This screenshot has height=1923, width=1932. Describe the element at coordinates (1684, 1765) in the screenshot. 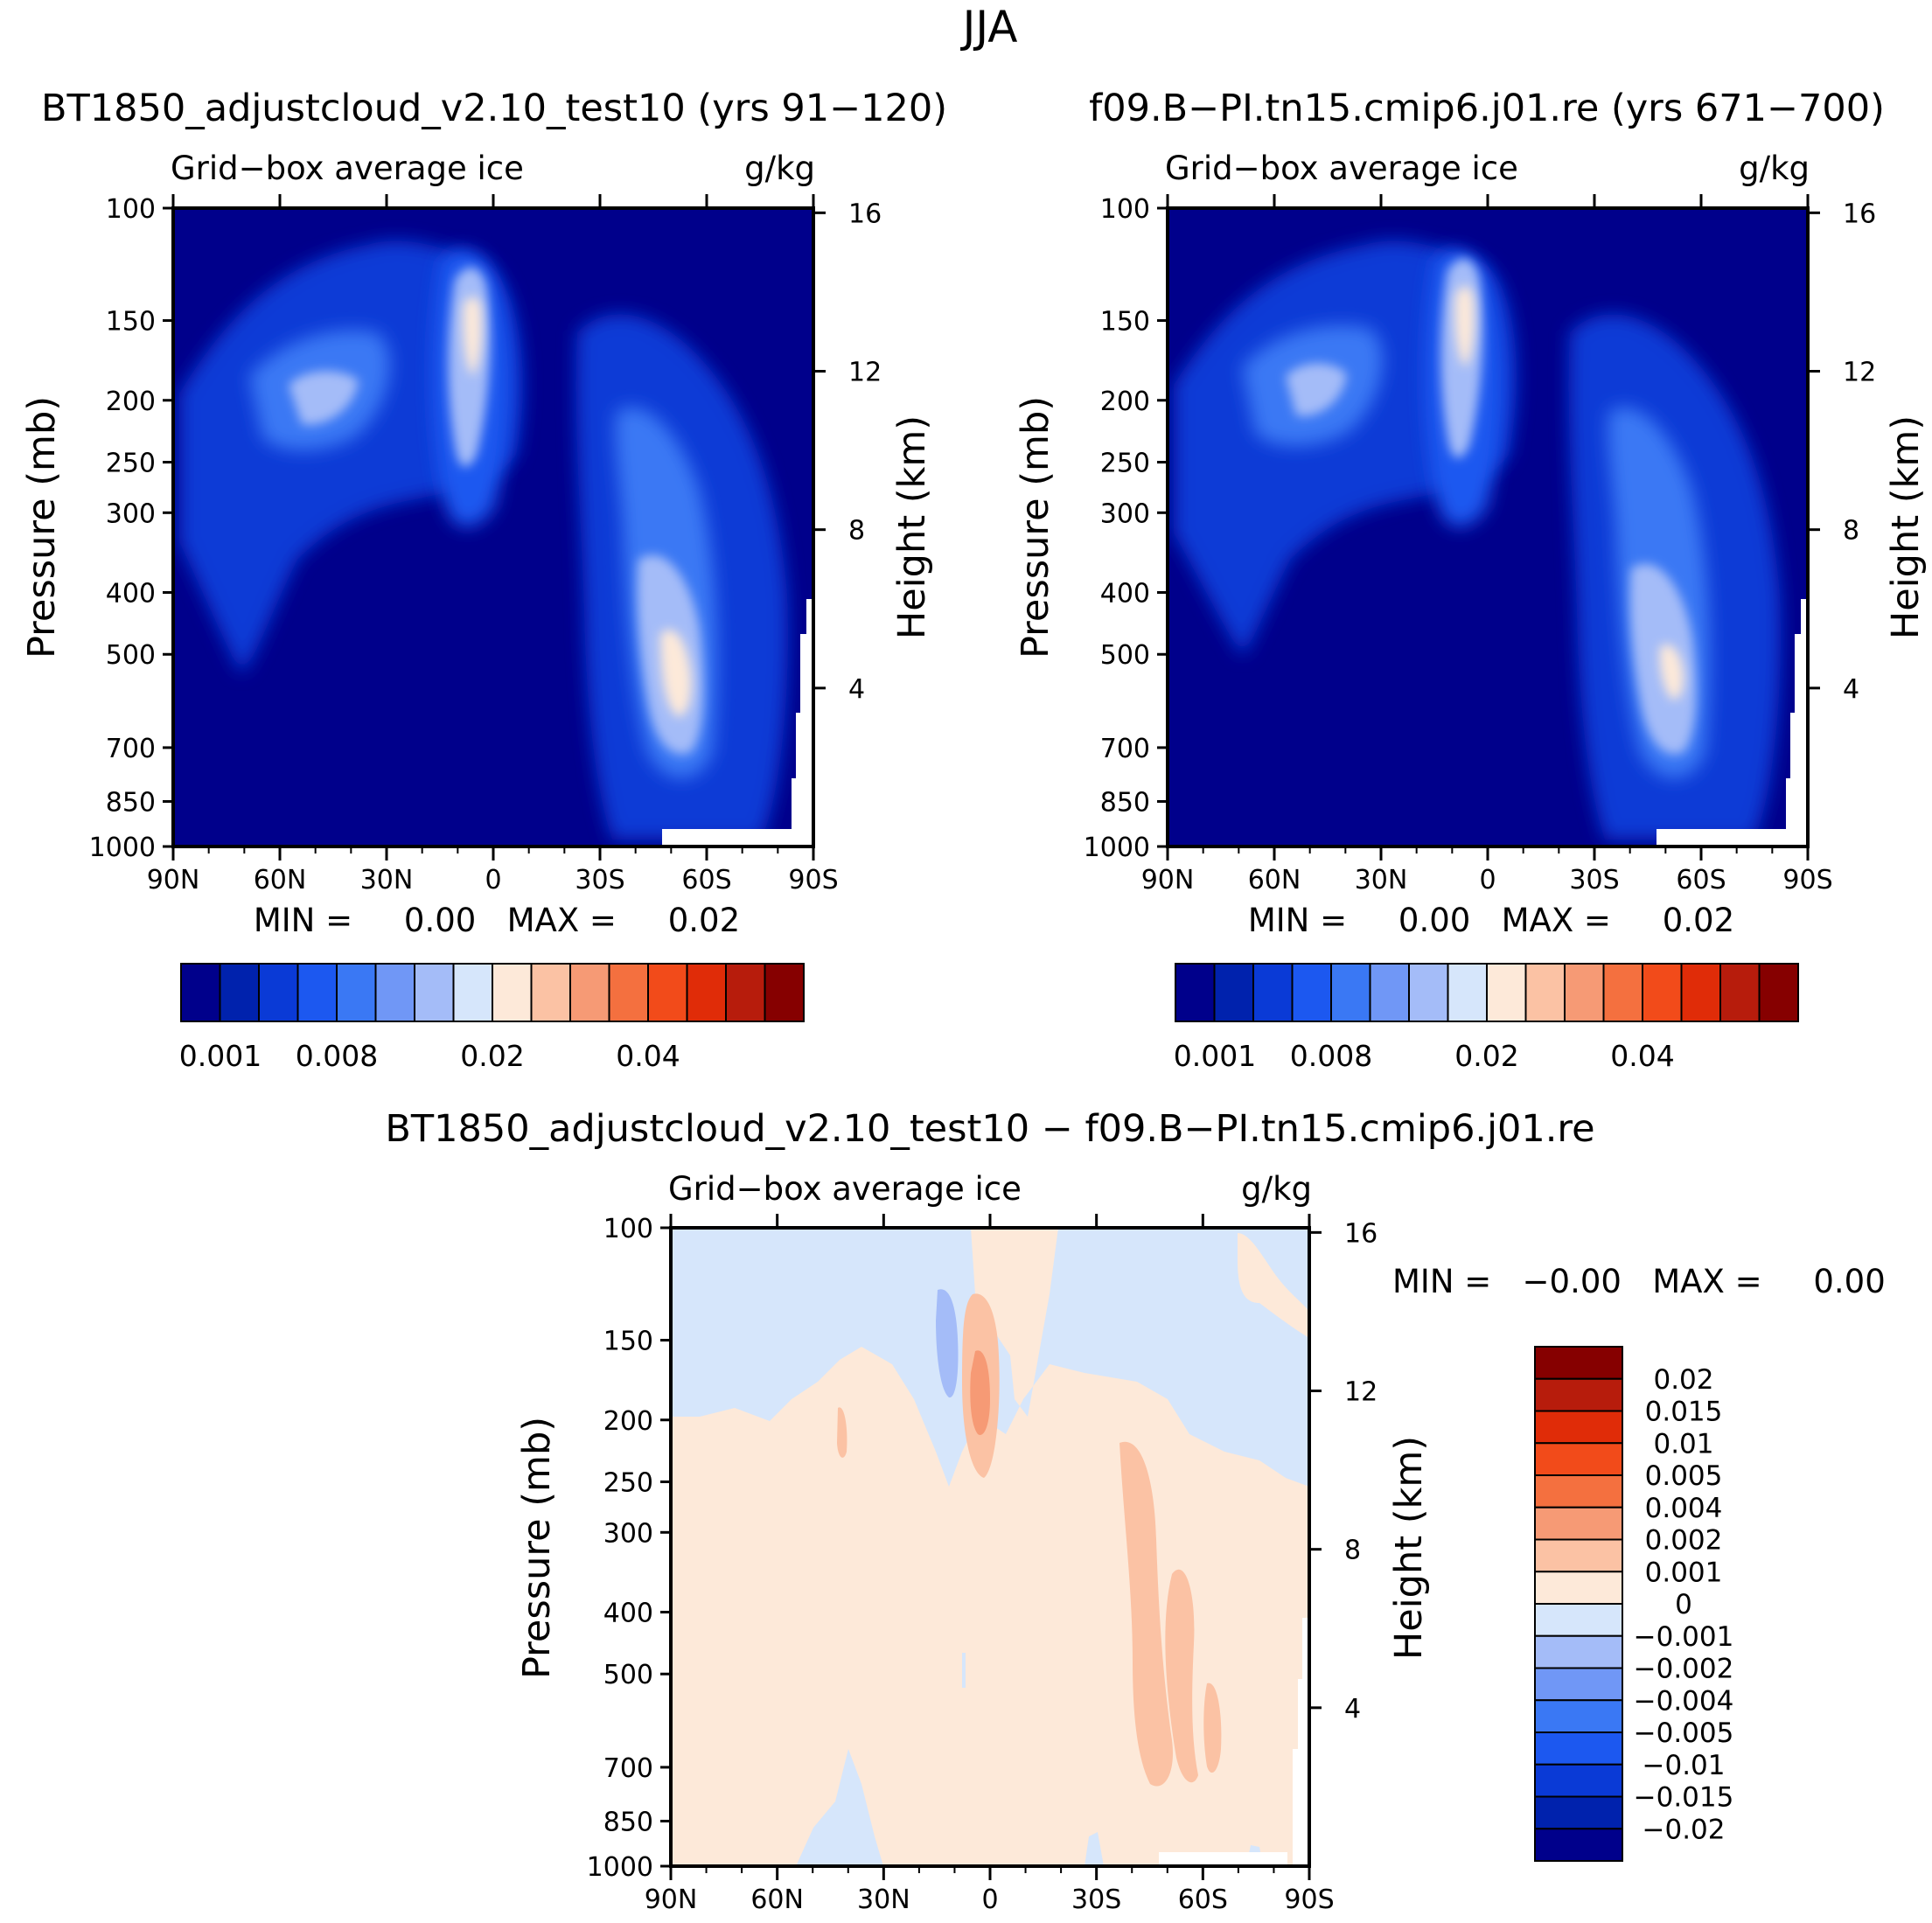

I see `colorbar-label: −0.01` at that location.